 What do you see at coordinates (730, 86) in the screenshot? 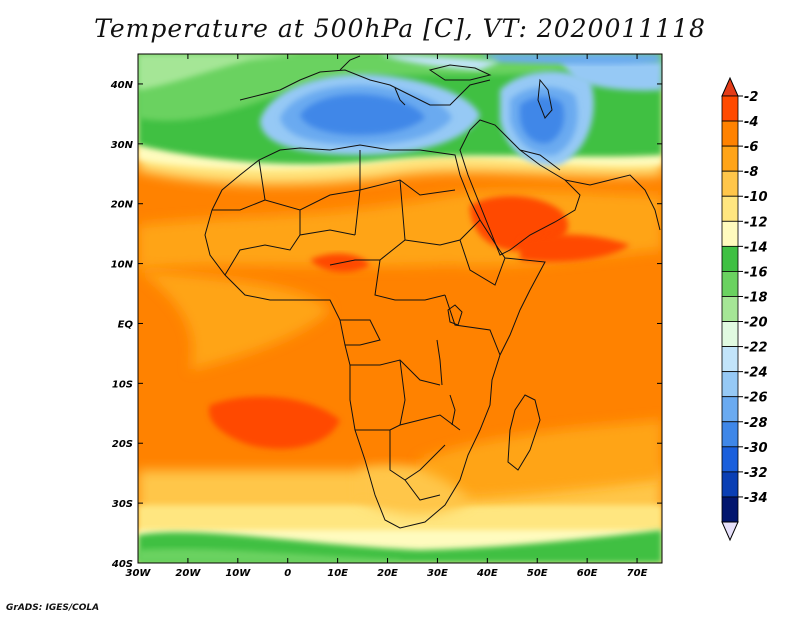
I see `colorbar-top-arrow` at bounding box center [730, 86].